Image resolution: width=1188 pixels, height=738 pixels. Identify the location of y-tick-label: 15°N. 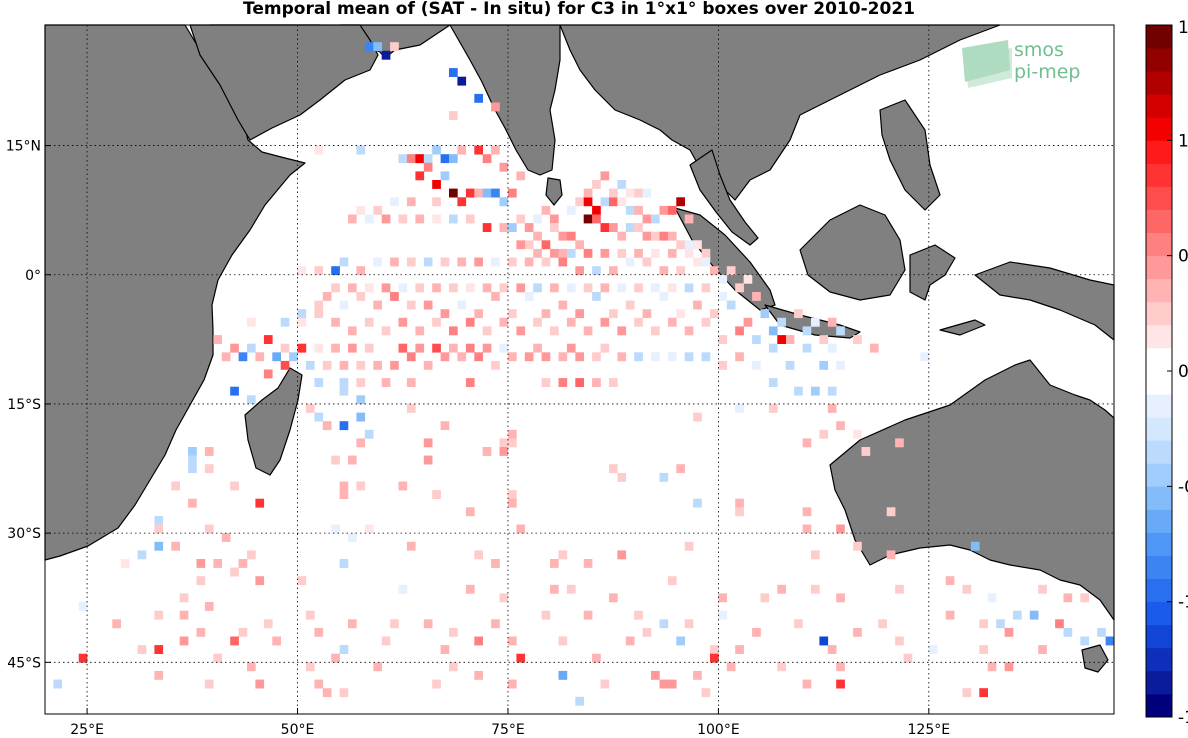
(23, 147).